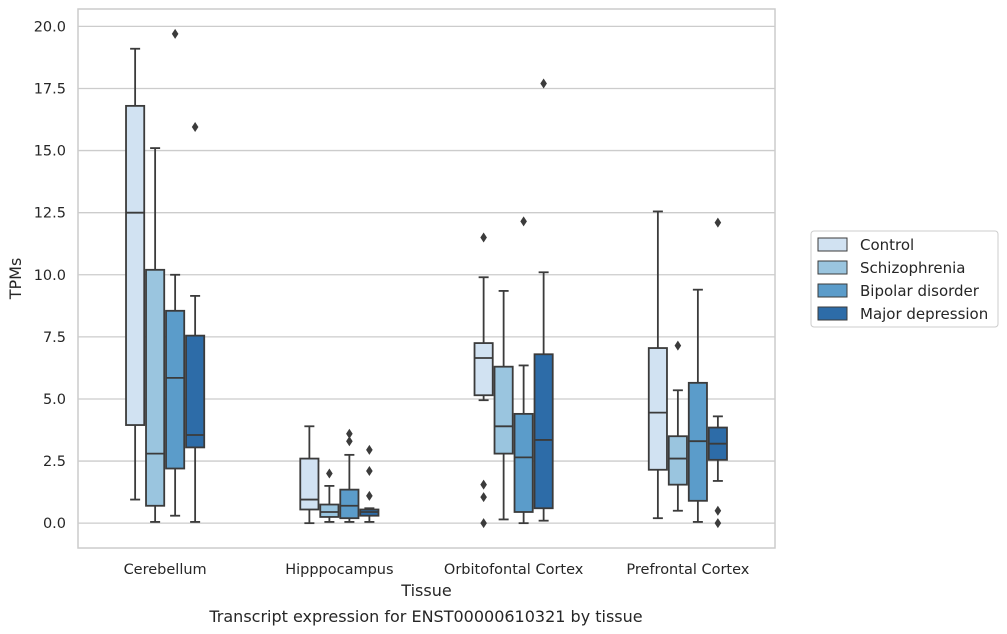  What do you see at coordinates (50, 27) in the screenshot?
I see `y-tick-label: 20.0` at bounding box center [50, 27].